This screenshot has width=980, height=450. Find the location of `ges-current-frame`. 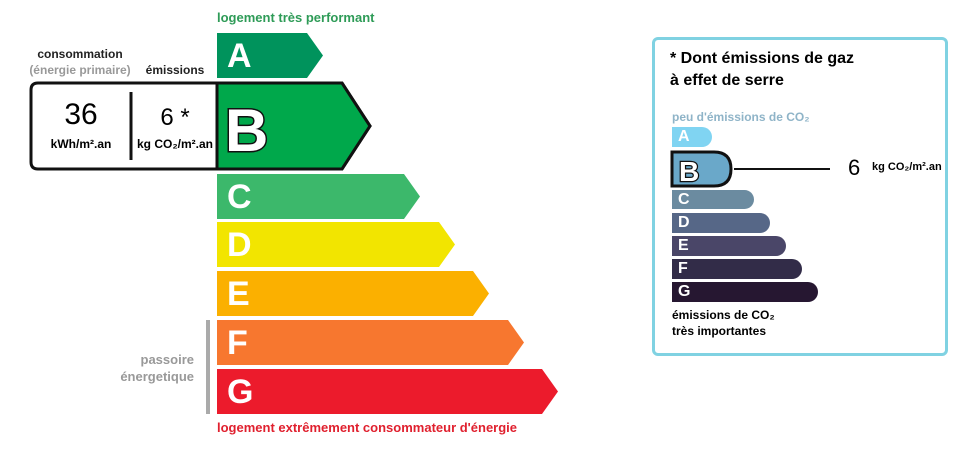

ges-current-frame is located at coordinates (701, 169).